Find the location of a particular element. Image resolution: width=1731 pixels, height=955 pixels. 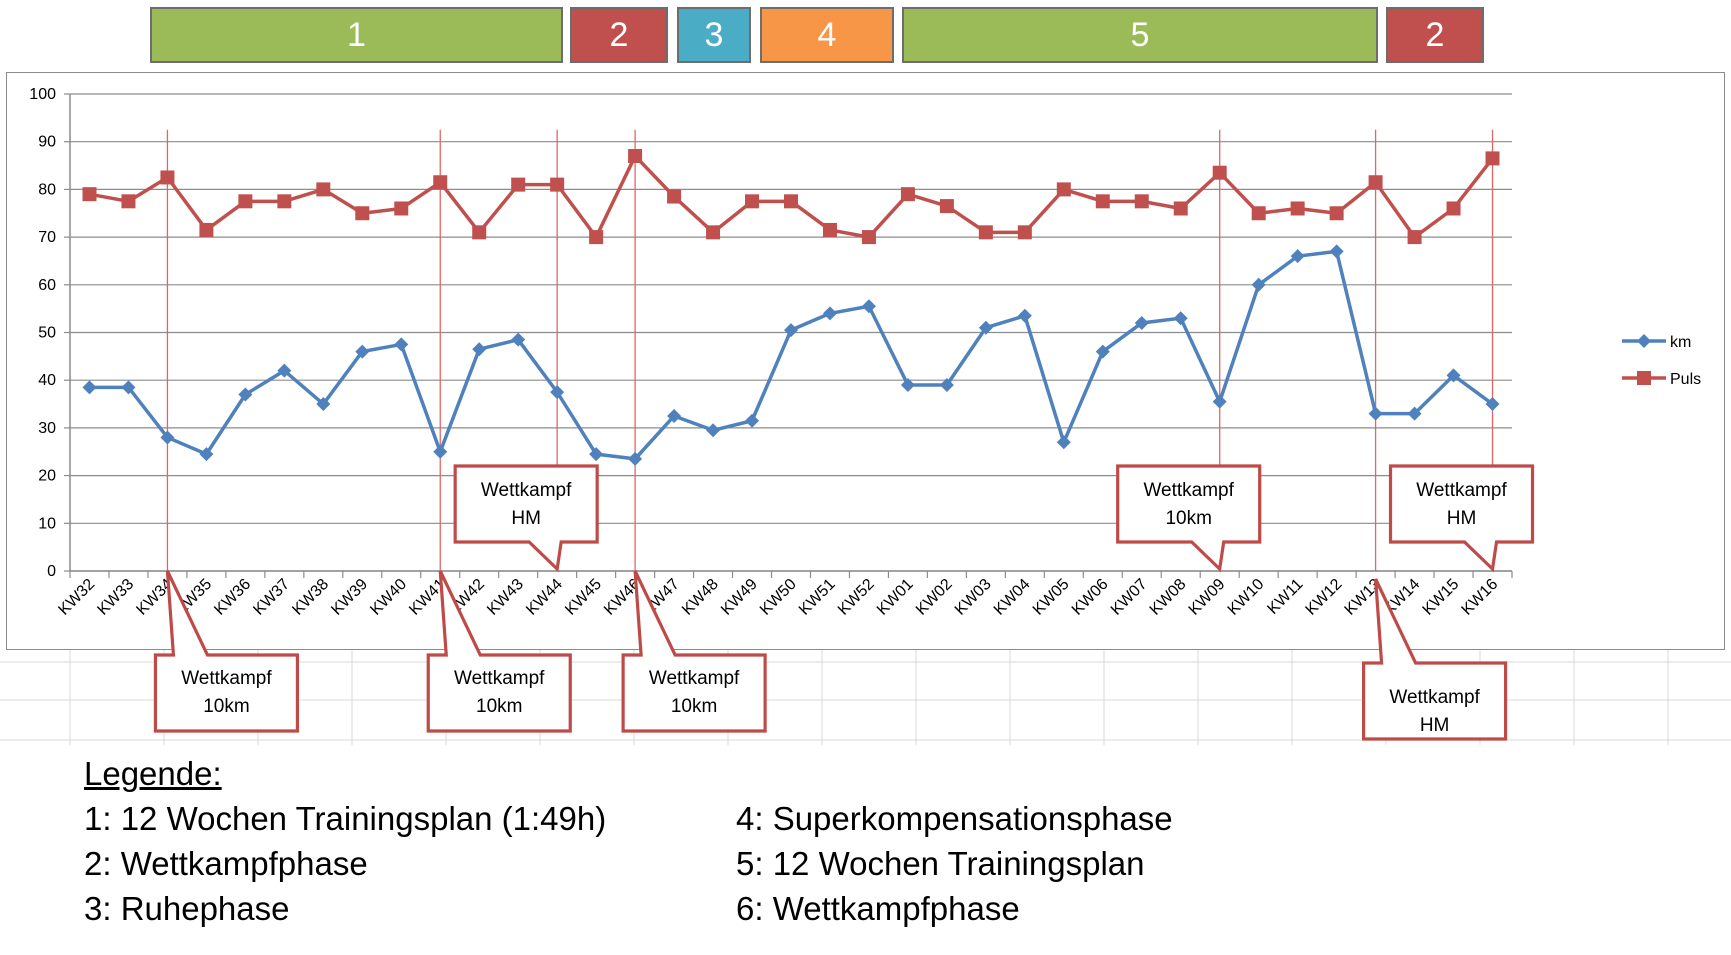

legend-item-3: 3: Ruhephase is located at coordinates (187, 908).